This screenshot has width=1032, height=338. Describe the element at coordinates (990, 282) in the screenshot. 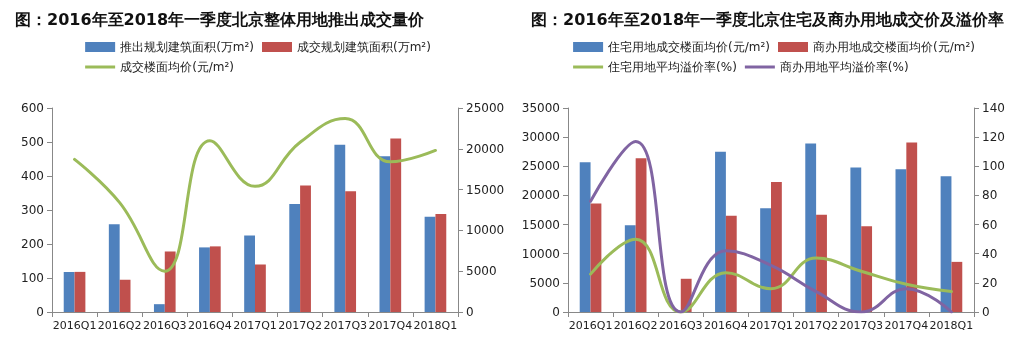

I see `y2-tick-label: 20` at that location.